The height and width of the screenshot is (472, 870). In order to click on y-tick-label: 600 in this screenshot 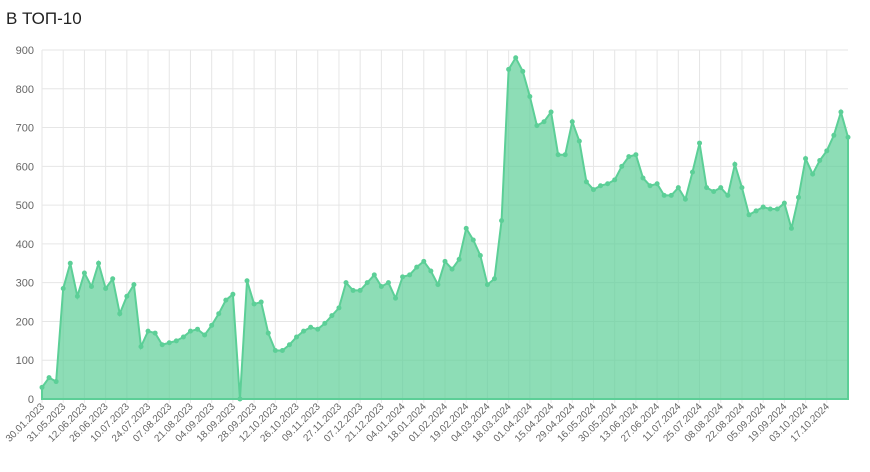, I will do `click(25, 167)`.